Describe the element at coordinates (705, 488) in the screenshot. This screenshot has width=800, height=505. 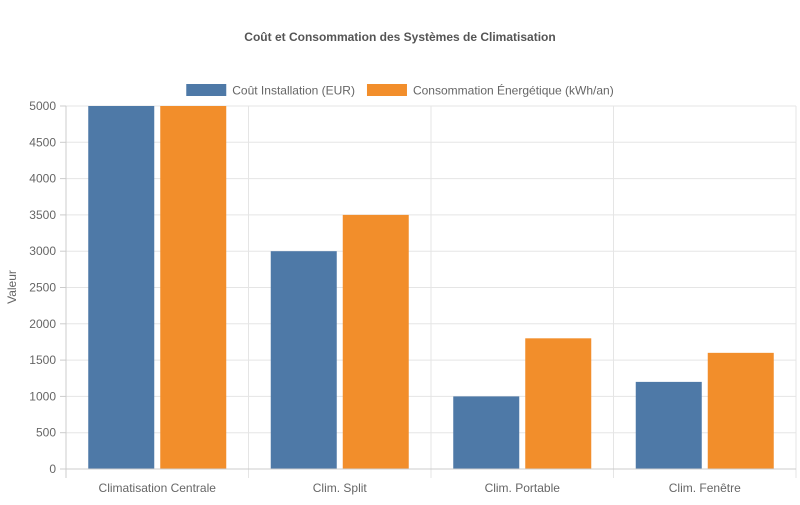
I see `x-tick-label: Clim. Fenêtre` at that location.